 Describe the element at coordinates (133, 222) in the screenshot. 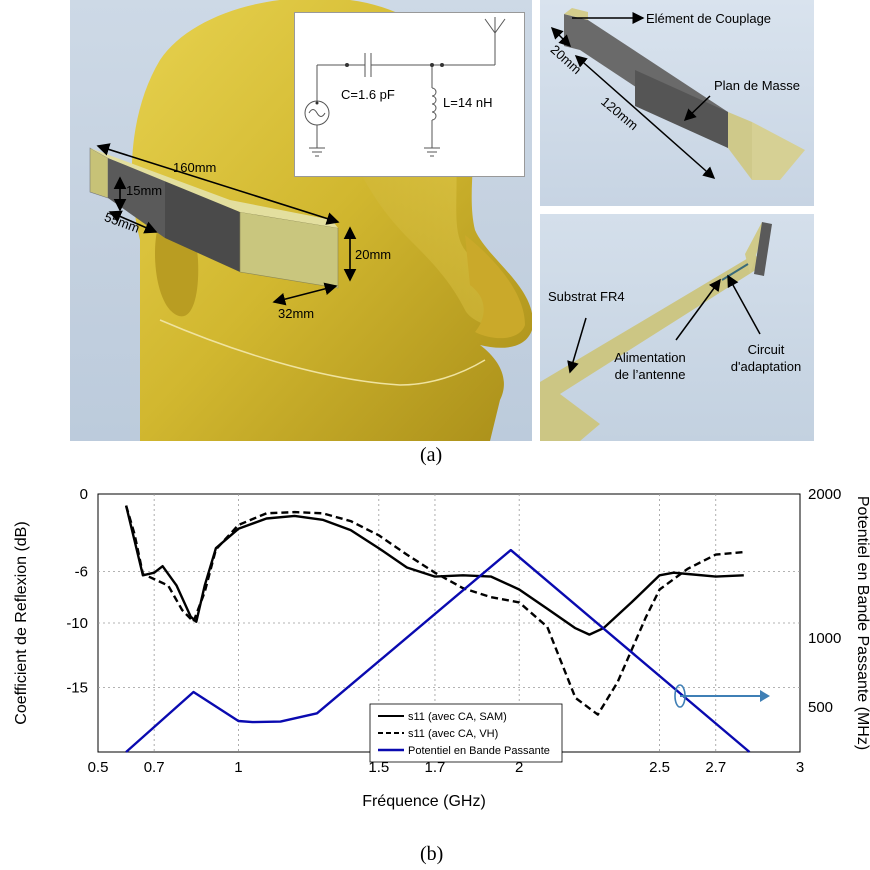

I see `dim-55-arrow` at that location.